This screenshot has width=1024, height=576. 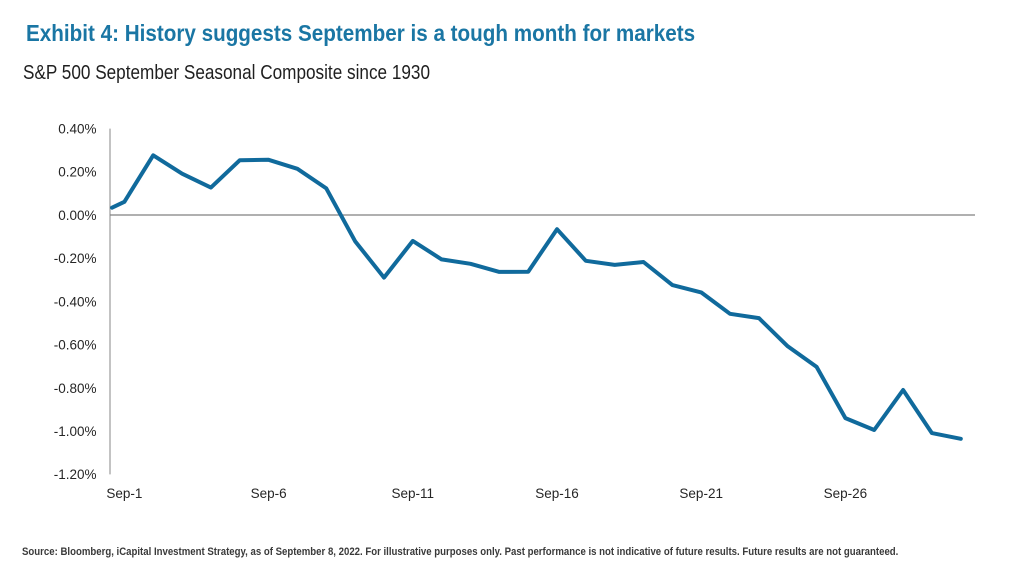 What do you see at coordinates (701, 493) in the screenshot?
I see `svg-text: Sep-21` at bounding box center [701, 493].